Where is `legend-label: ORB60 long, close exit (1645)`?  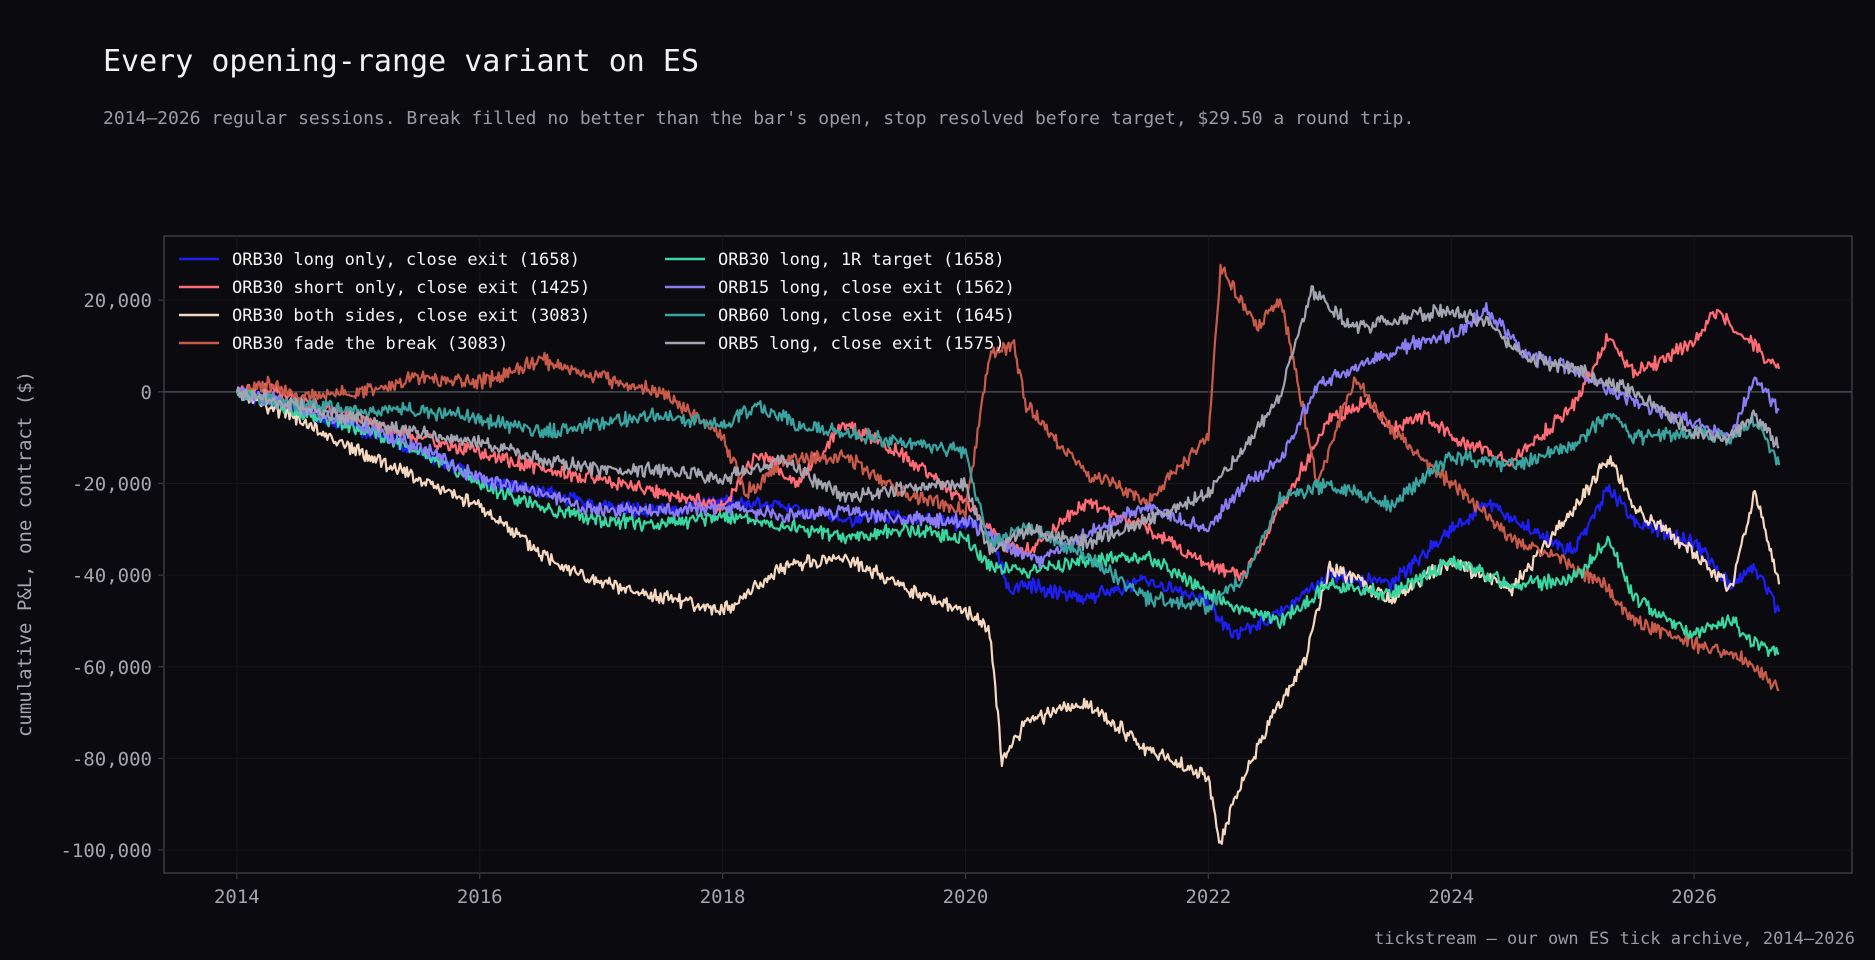
legend-label: ORB60 long, close exit (1645) is located at coordinates (866, 316).